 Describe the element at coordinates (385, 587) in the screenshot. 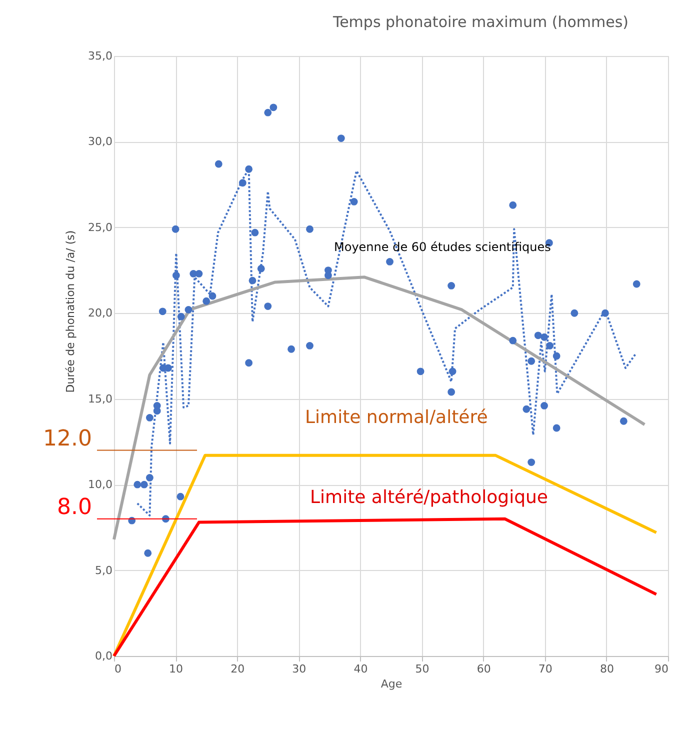

I see `line-series` at that location.